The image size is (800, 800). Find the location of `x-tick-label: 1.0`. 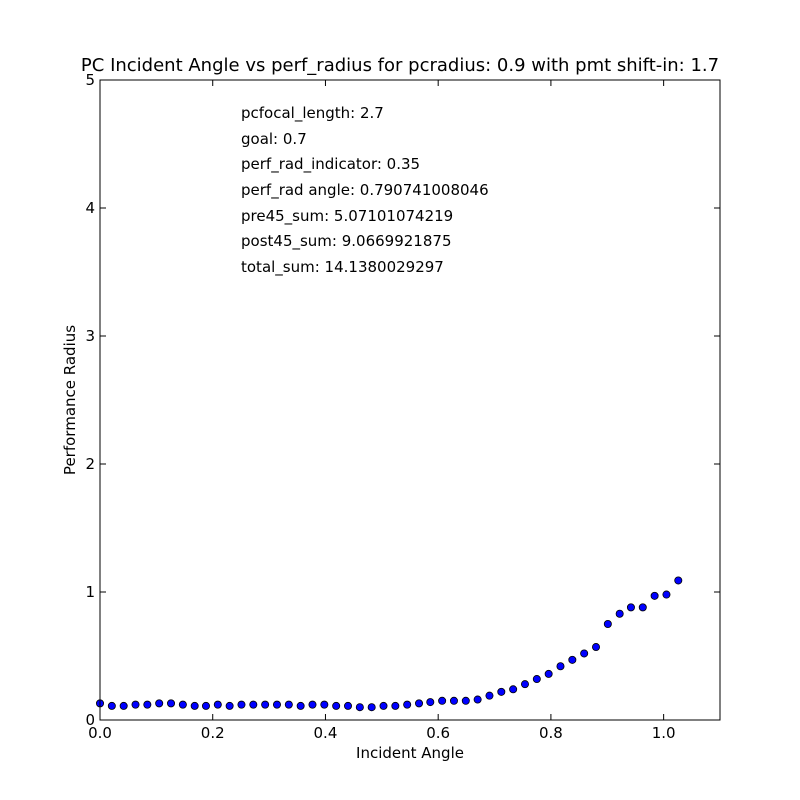

x-tick-label: 1.0 is located at coordinates (664, 733).